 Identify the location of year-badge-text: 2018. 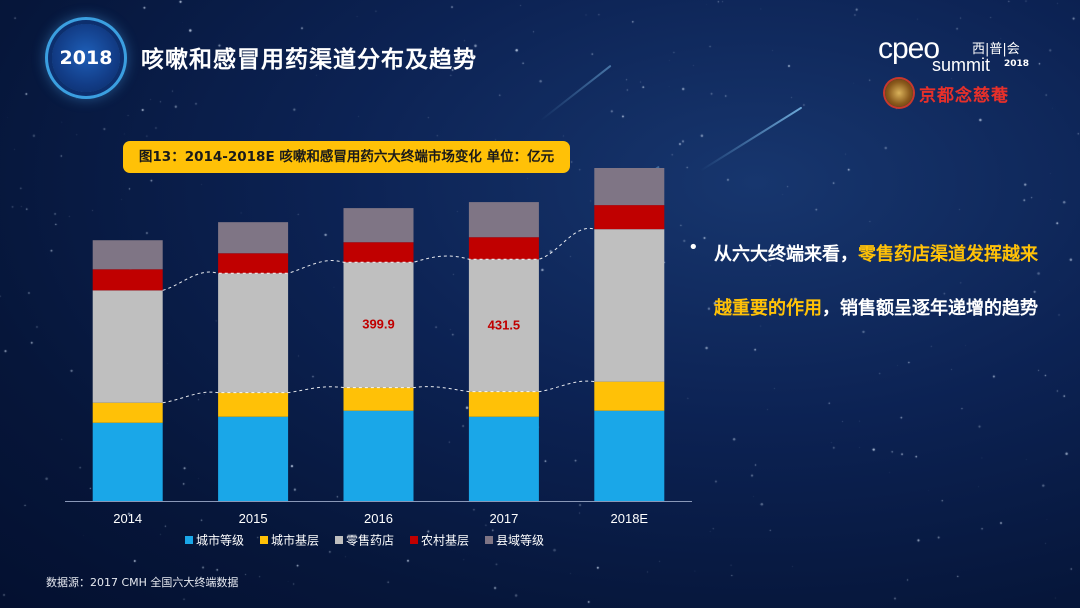
(86, 58).